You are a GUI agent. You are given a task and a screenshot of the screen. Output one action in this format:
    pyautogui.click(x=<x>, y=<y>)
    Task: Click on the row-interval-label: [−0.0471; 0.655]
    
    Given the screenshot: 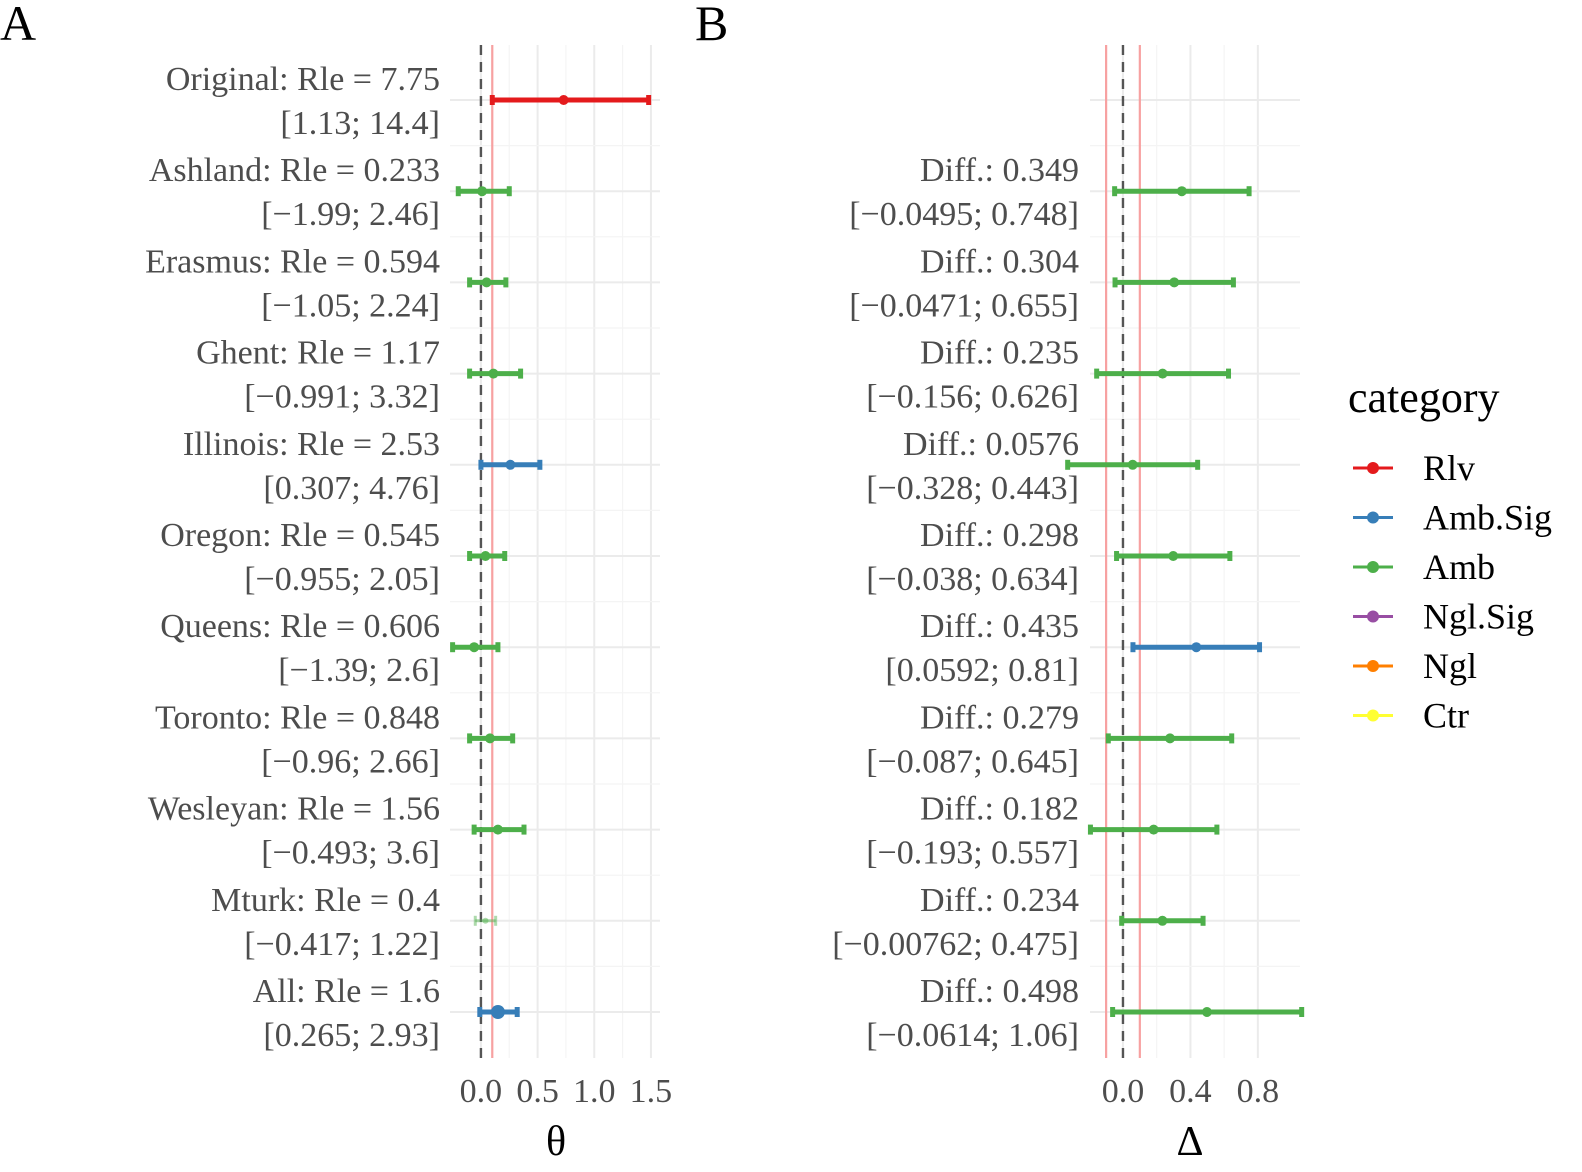 What is the action you would take?
    pyautogui.click(x=964, y=305)
    